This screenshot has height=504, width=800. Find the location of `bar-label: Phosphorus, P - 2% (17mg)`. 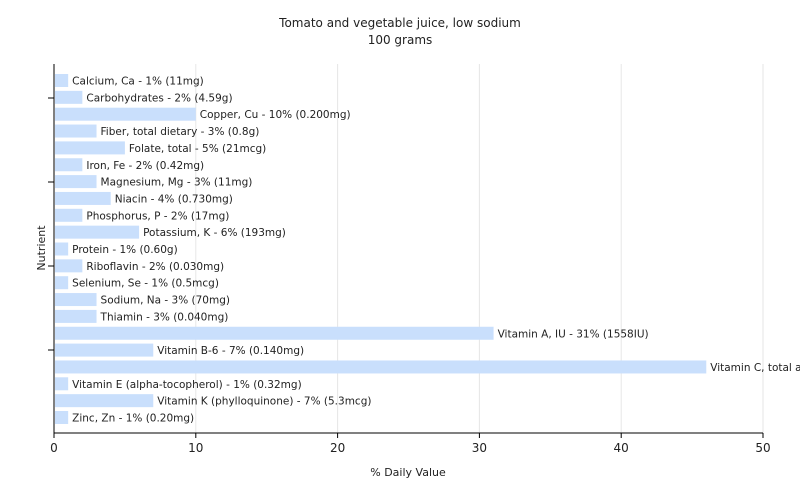

bar-label: Phosphorus, P - 2% (17mg) is located at coordinates (157, 216).